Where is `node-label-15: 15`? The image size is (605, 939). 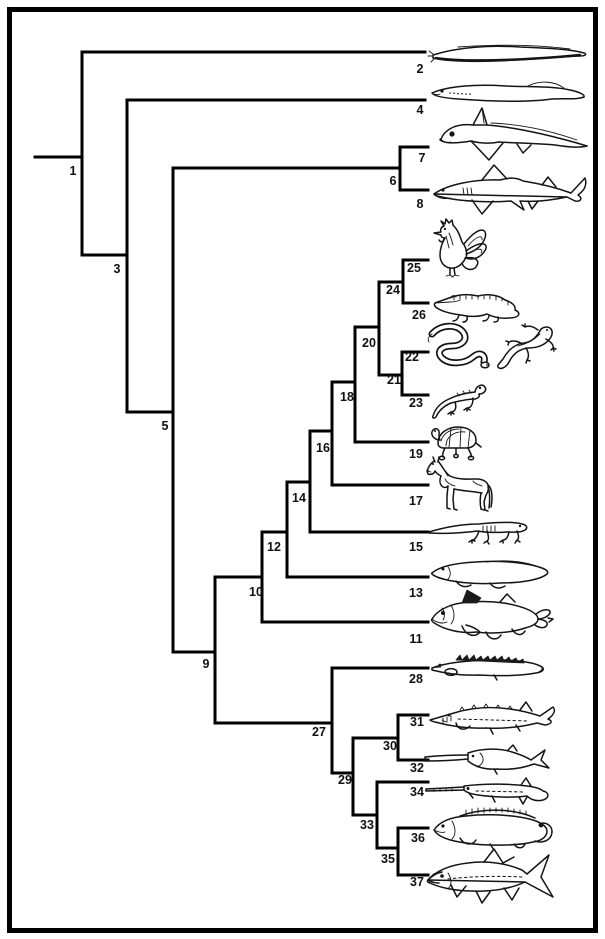
node-label-15: 15 is located at coordinates (416, 547).